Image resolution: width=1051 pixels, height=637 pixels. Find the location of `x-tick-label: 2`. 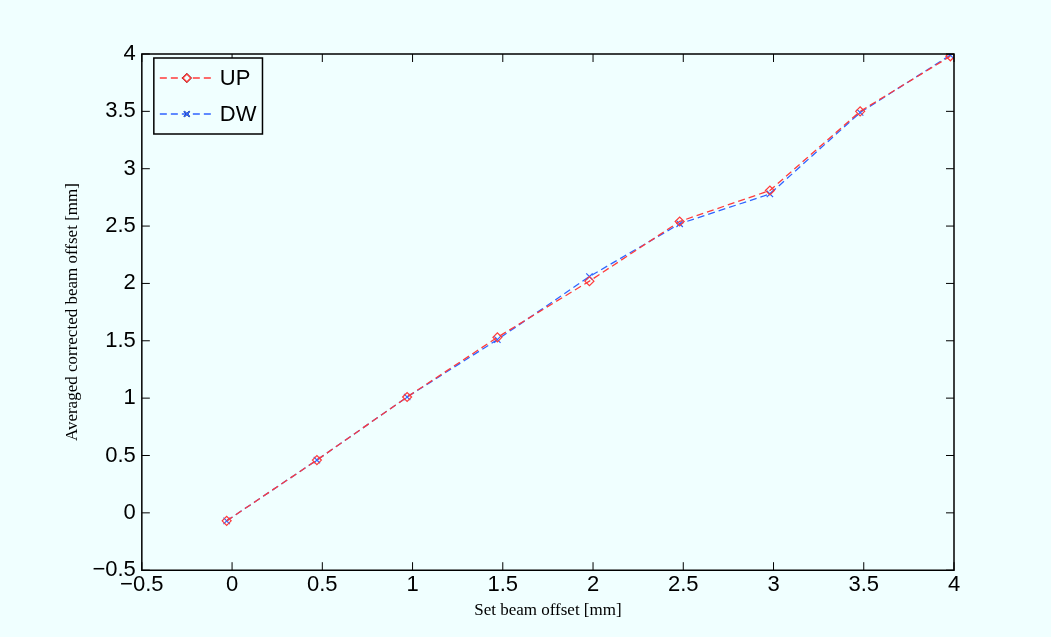

x-tick-label: 2 is located at coordinates (593, 584).